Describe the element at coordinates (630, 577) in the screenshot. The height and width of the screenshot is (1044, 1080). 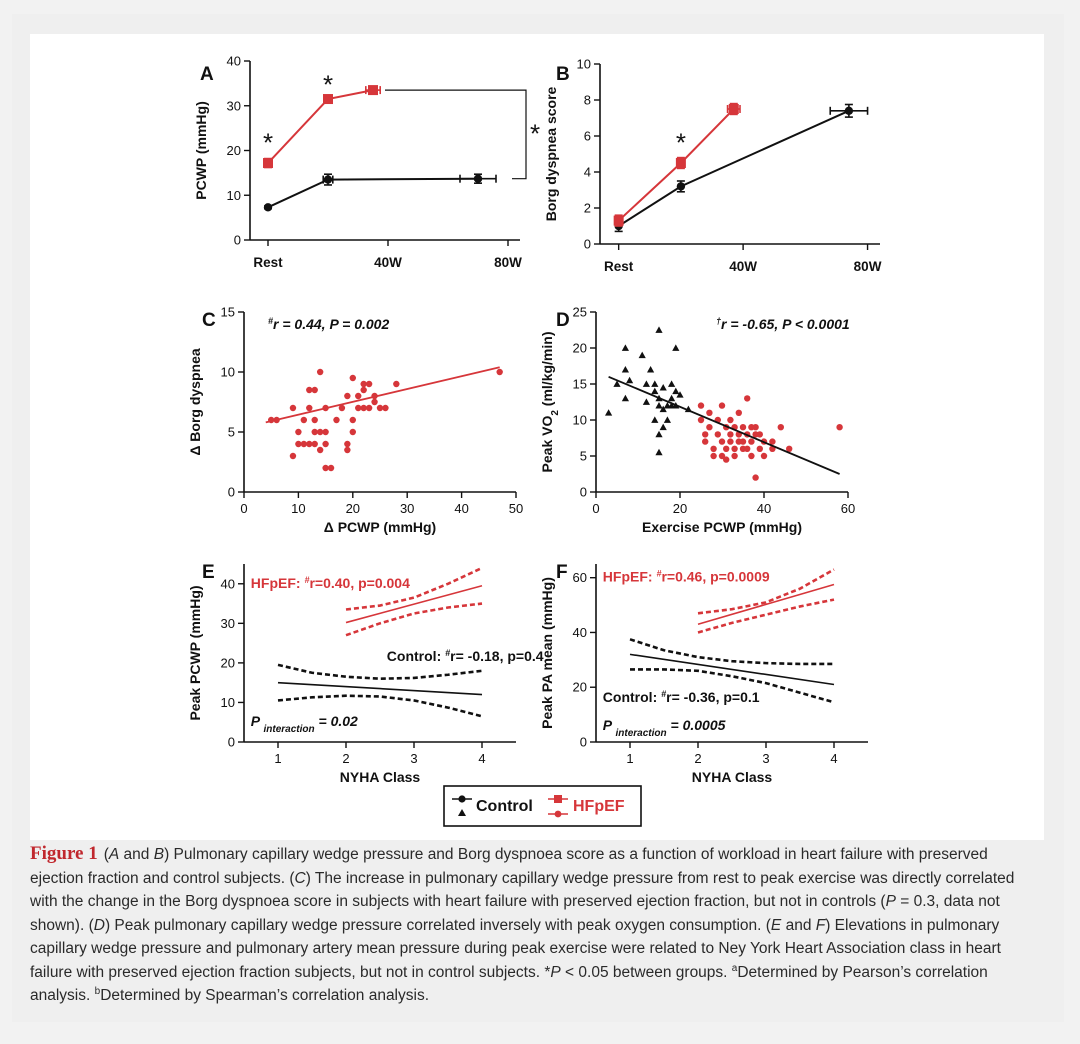
I see `label-prefix: HFpEF:` at that location.